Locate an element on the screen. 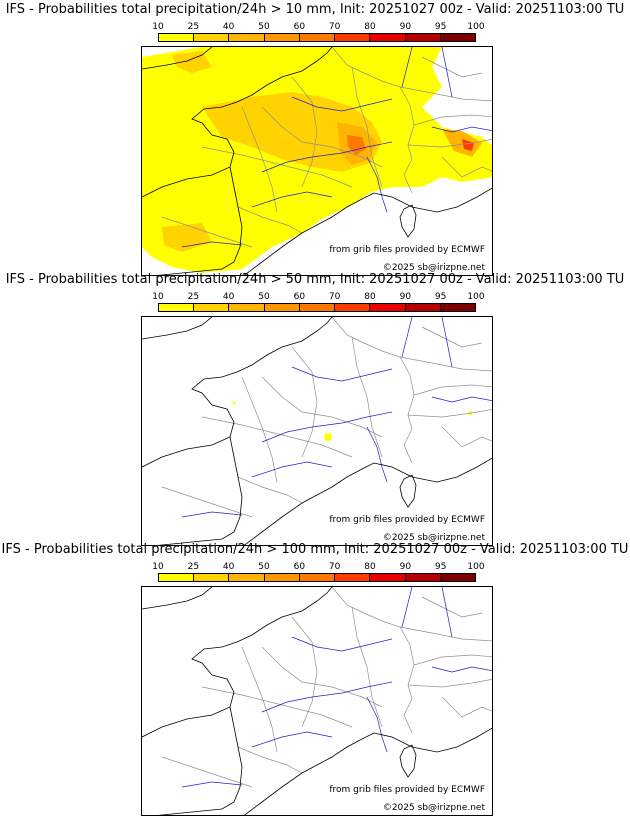 This screenshot has height=828, width=630. colorbar is located at coordinates (317, 307).